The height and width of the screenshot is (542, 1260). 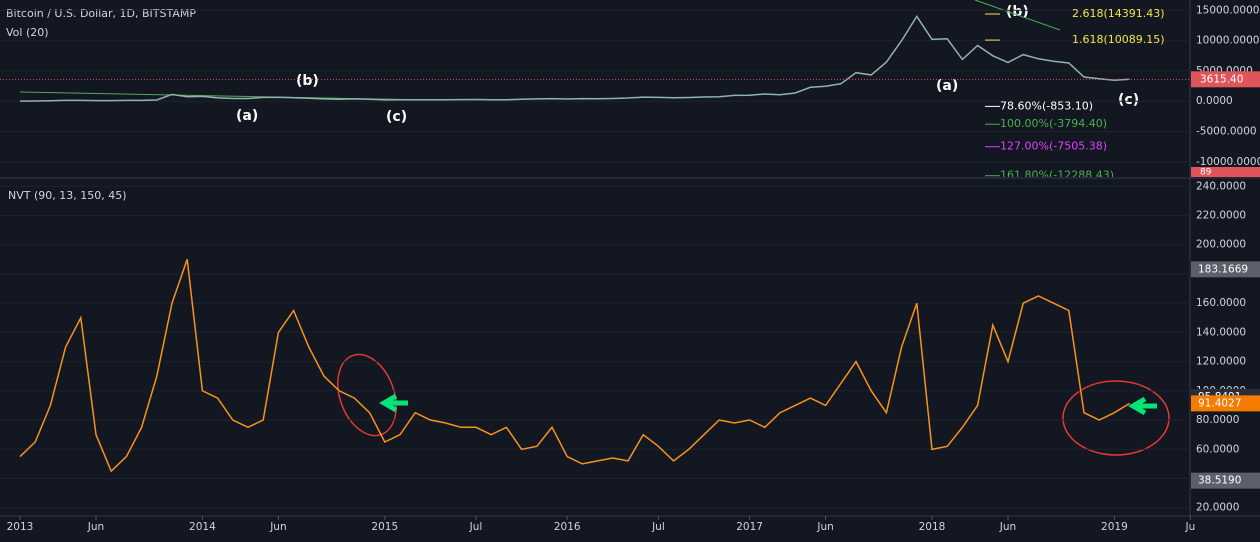 What do you see at coordinates (1221, 186) in the screenshot?
I see `y-tick-label: 240.0000` at bounding box center [1221, 186].